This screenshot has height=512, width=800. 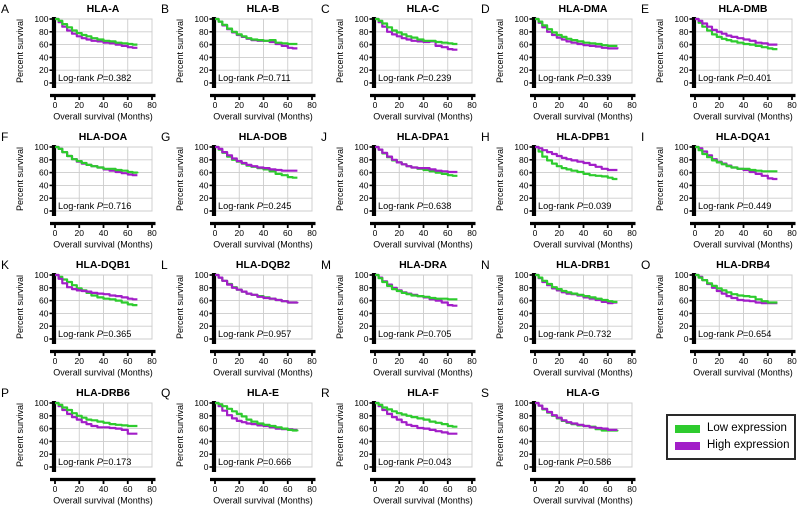 I want to click on panel-title: HLA-DOB, so click(x=263, y=137).